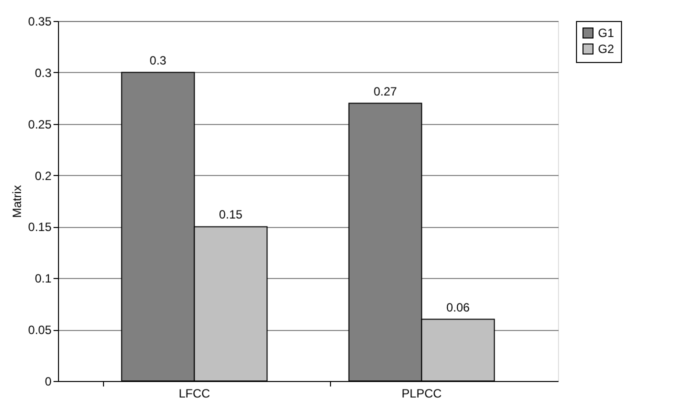 The height and width of the screenshot is (417, 690). What do you see at coordinates (606, 33) in the screenshot?
I see `legend-label: G1` at bounding box center [606, 33].